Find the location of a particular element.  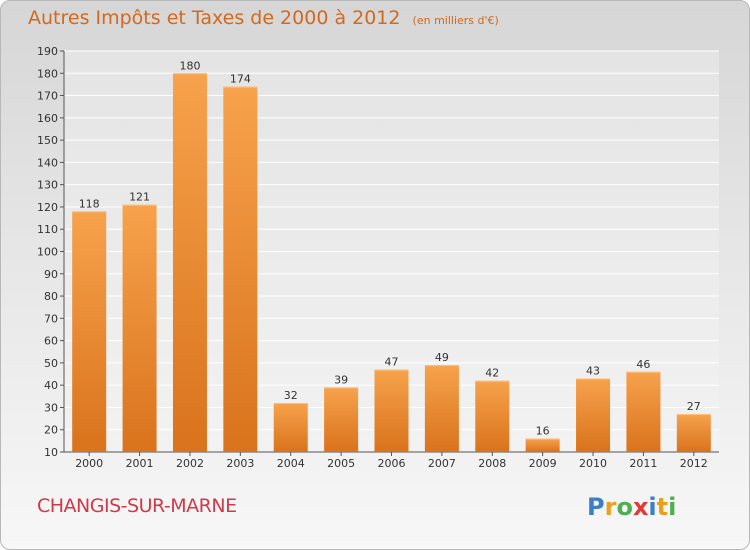

svg-text: Proxiti is located at coordinates (631, 507).